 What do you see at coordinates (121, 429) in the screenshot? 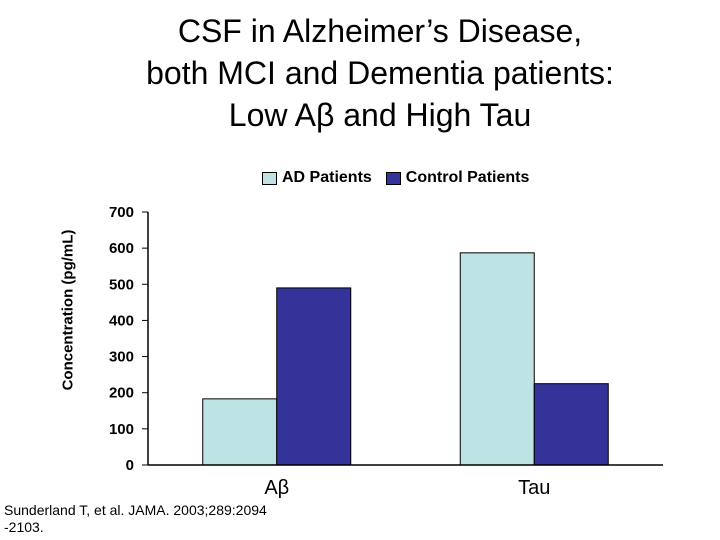
I see `y-tick-label: 100` at bounding box center [121, 429].